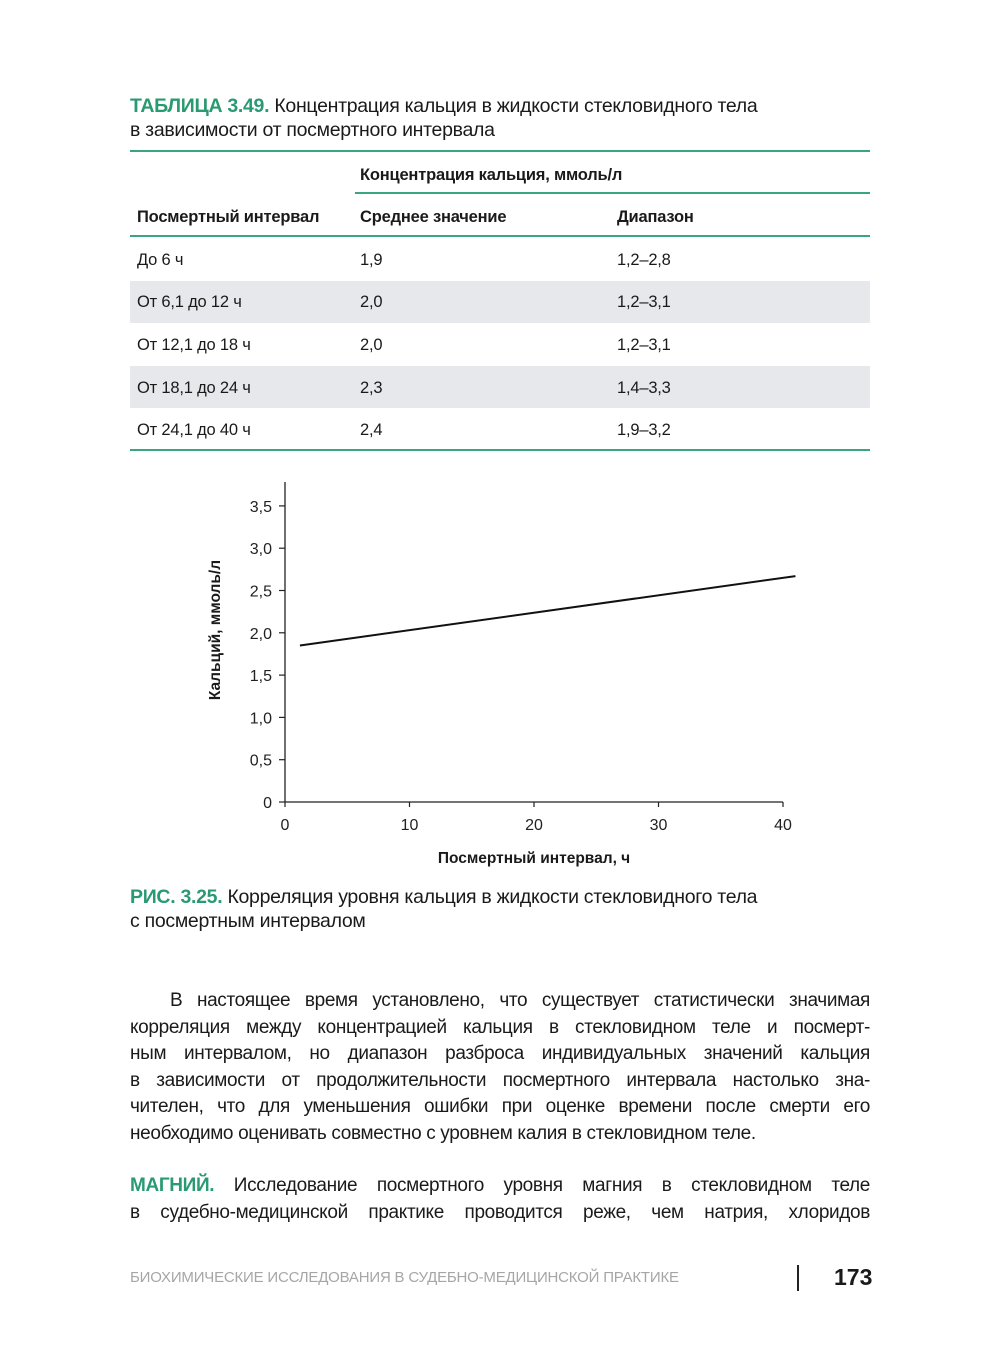 Image resolution: width=1000 pixels, height=1364 pixels. I want to click on column-header-interval: Посмертный интервал, so click(228, 217).